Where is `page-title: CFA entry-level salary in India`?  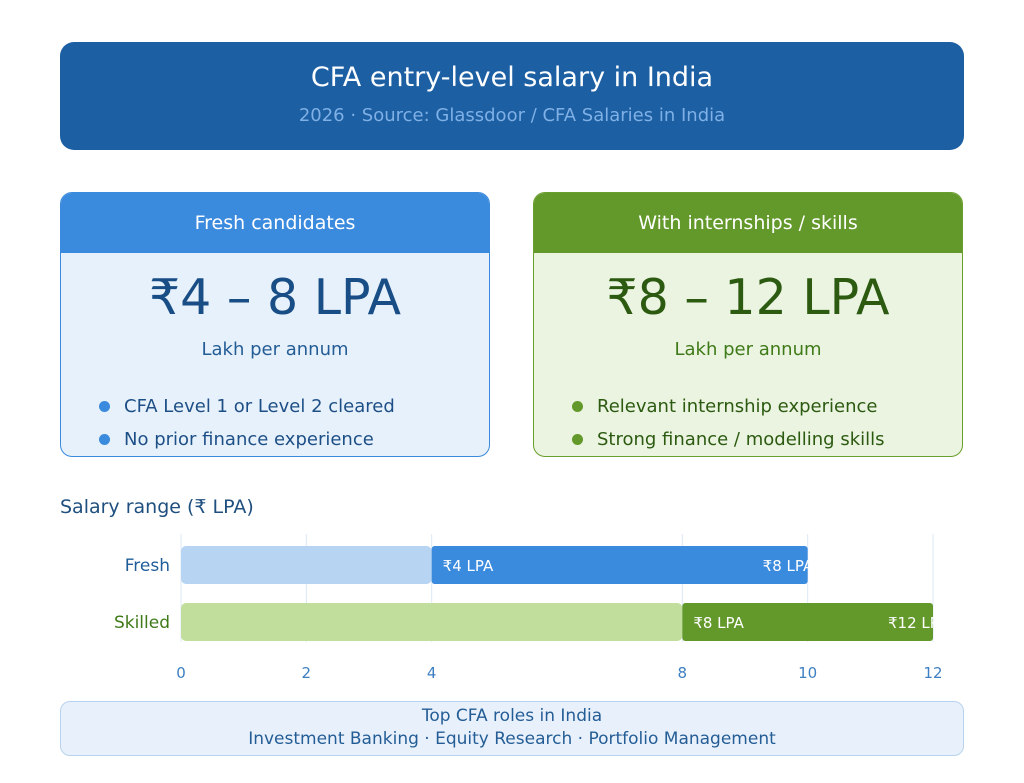 page-title: CFA entry-level salary in India is located at coordinates (512, 77).